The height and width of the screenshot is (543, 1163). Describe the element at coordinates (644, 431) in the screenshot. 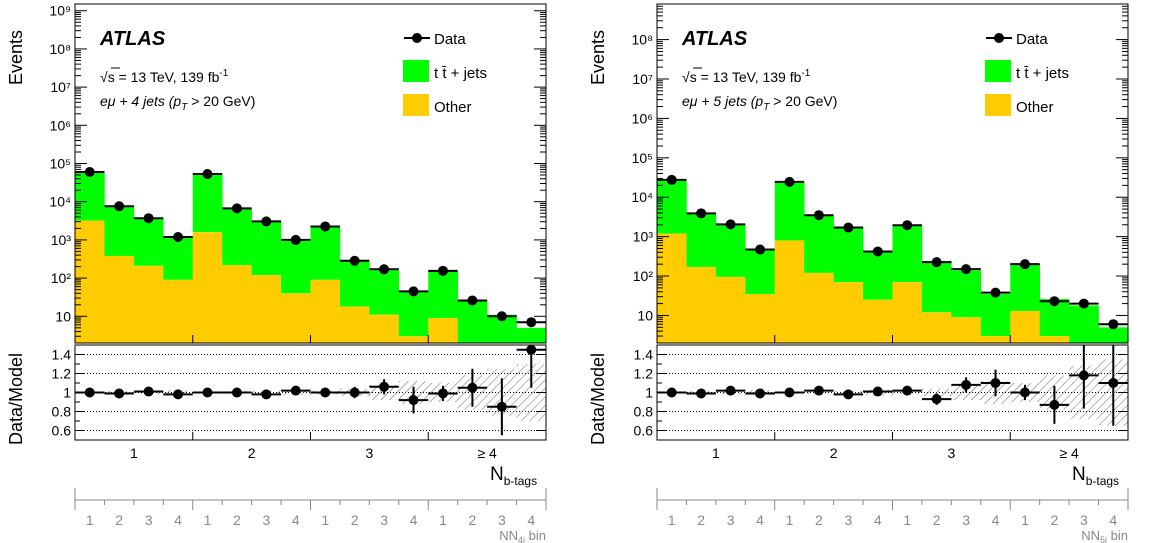

I see `ratio-y-tick-label: 0.6` at that location.